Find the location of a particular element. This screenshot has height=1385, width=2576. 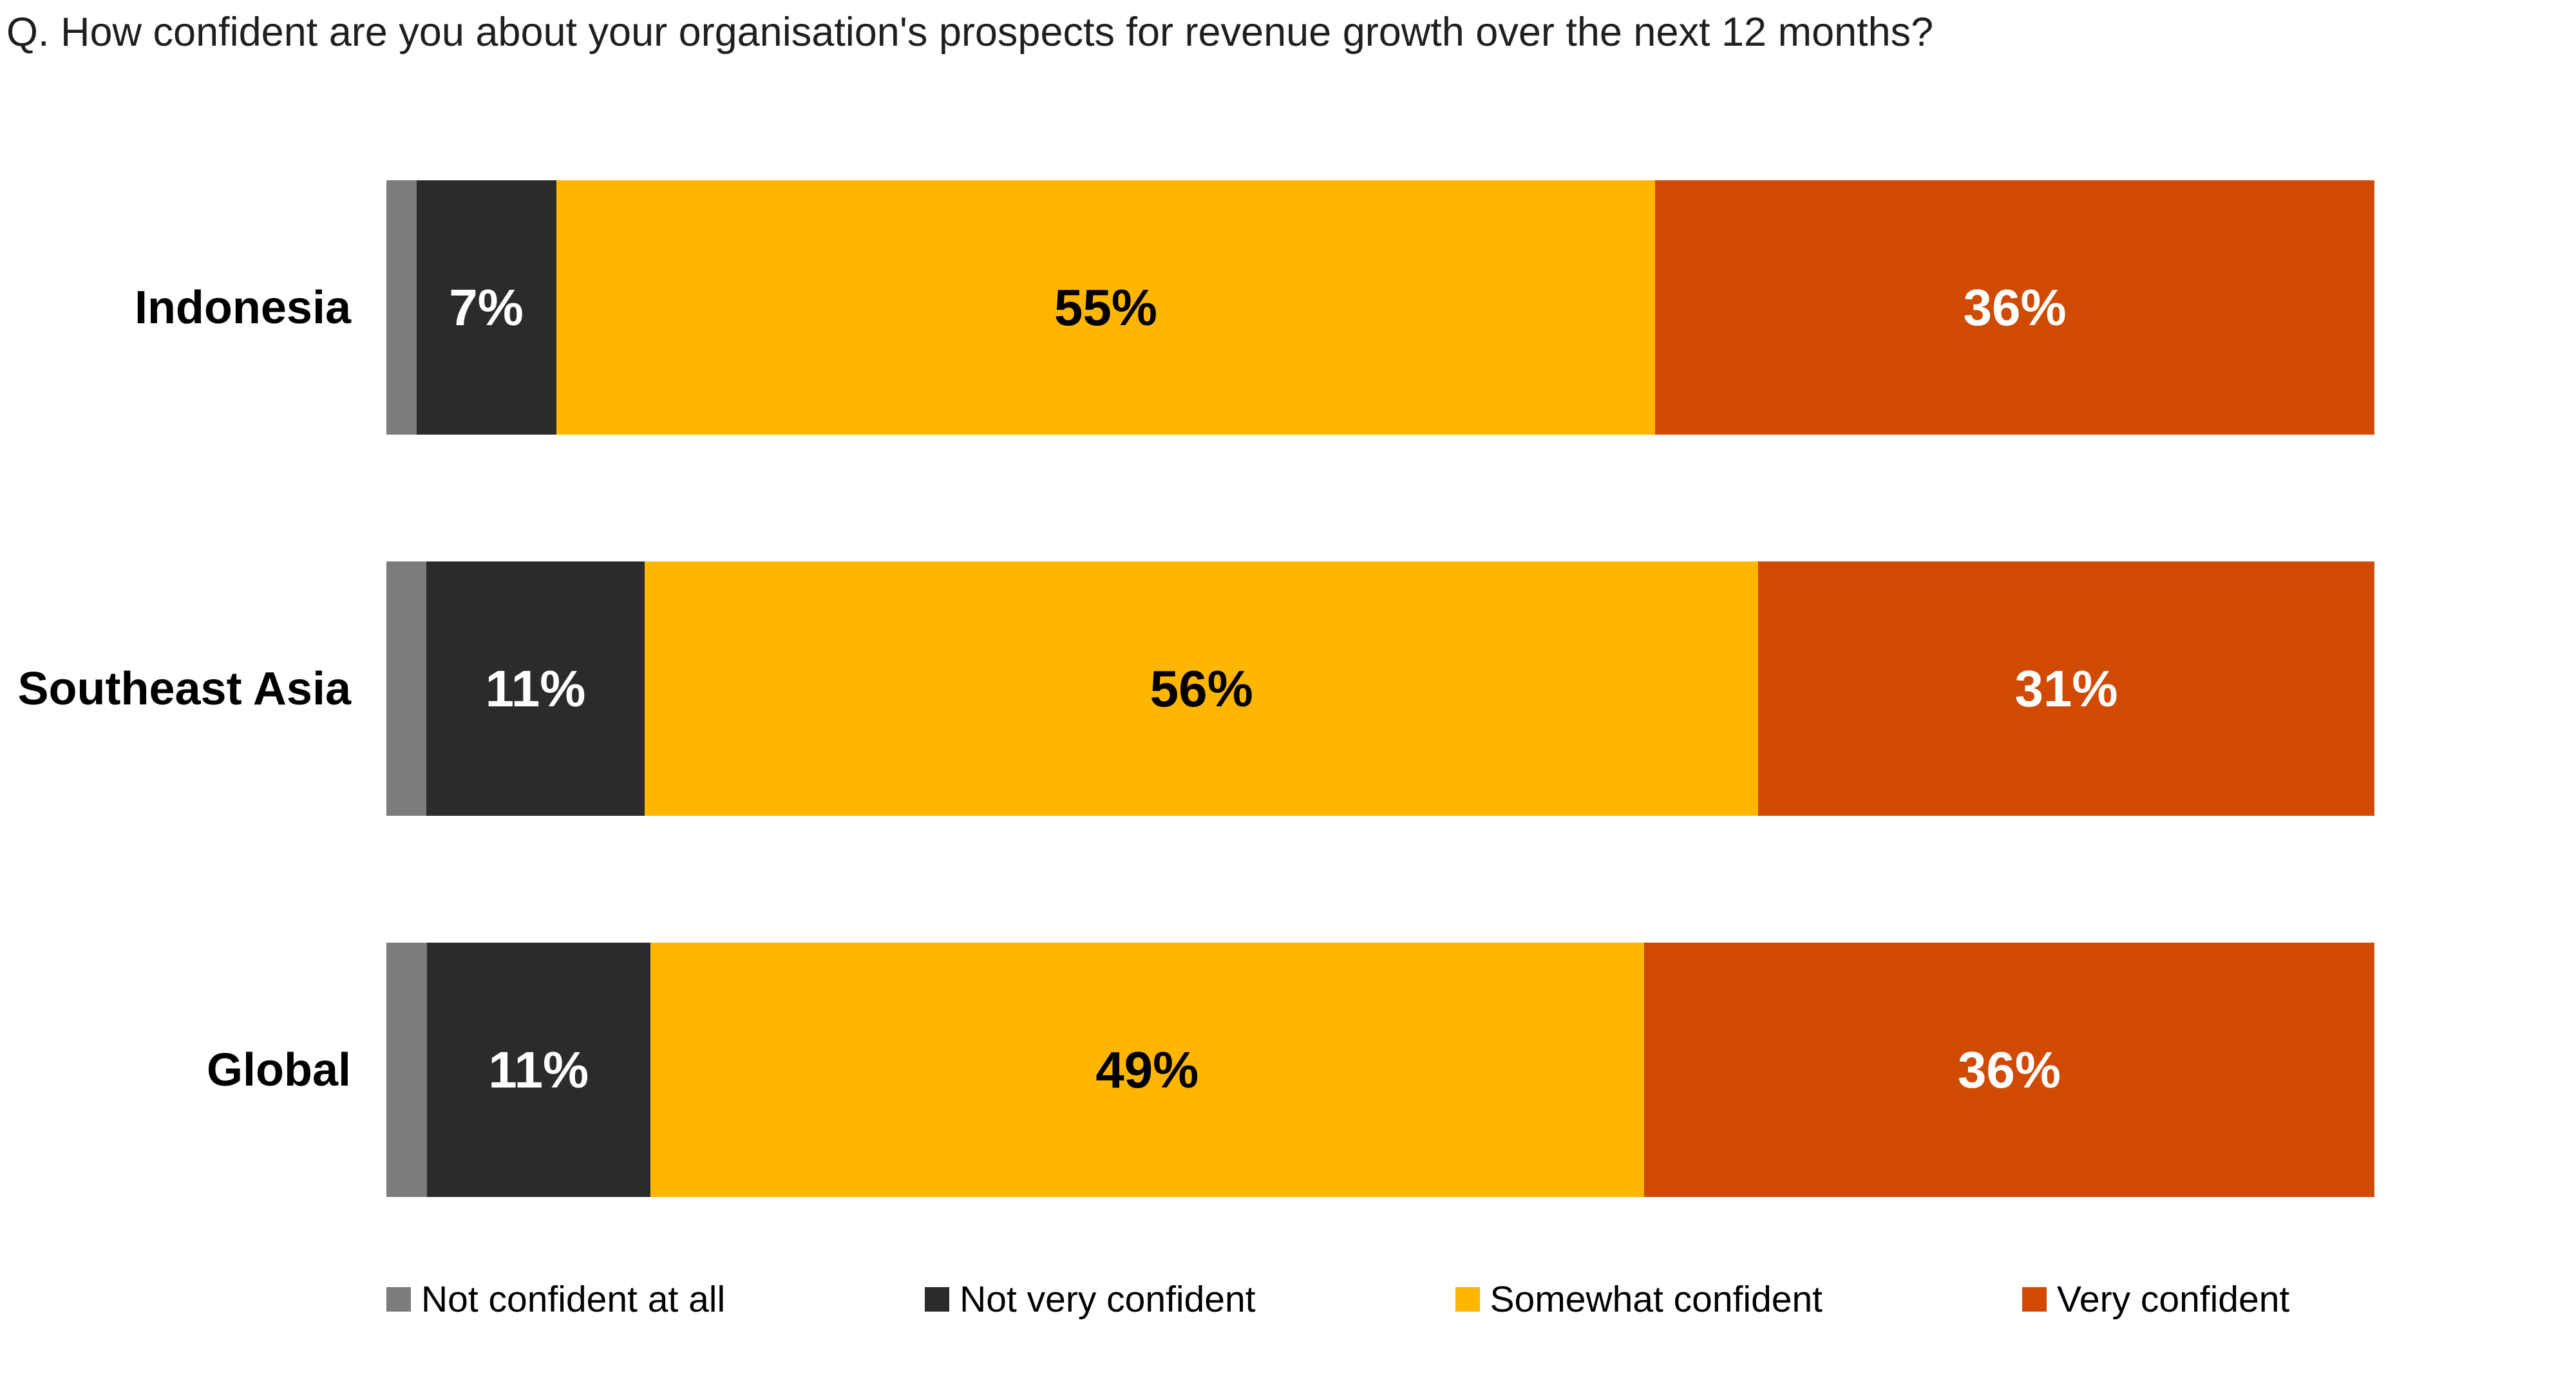

row-label-global: Global is located at coordinates (278, 1070).